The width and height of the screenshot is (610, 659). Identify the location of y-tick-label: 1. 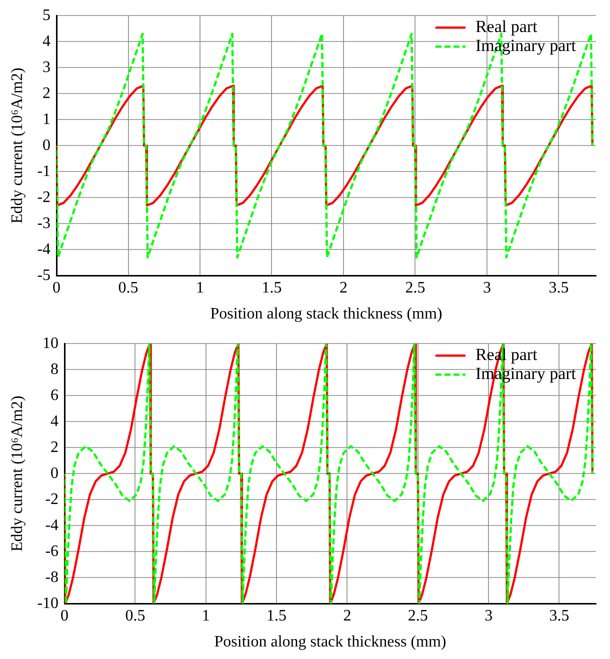
(46, 119).